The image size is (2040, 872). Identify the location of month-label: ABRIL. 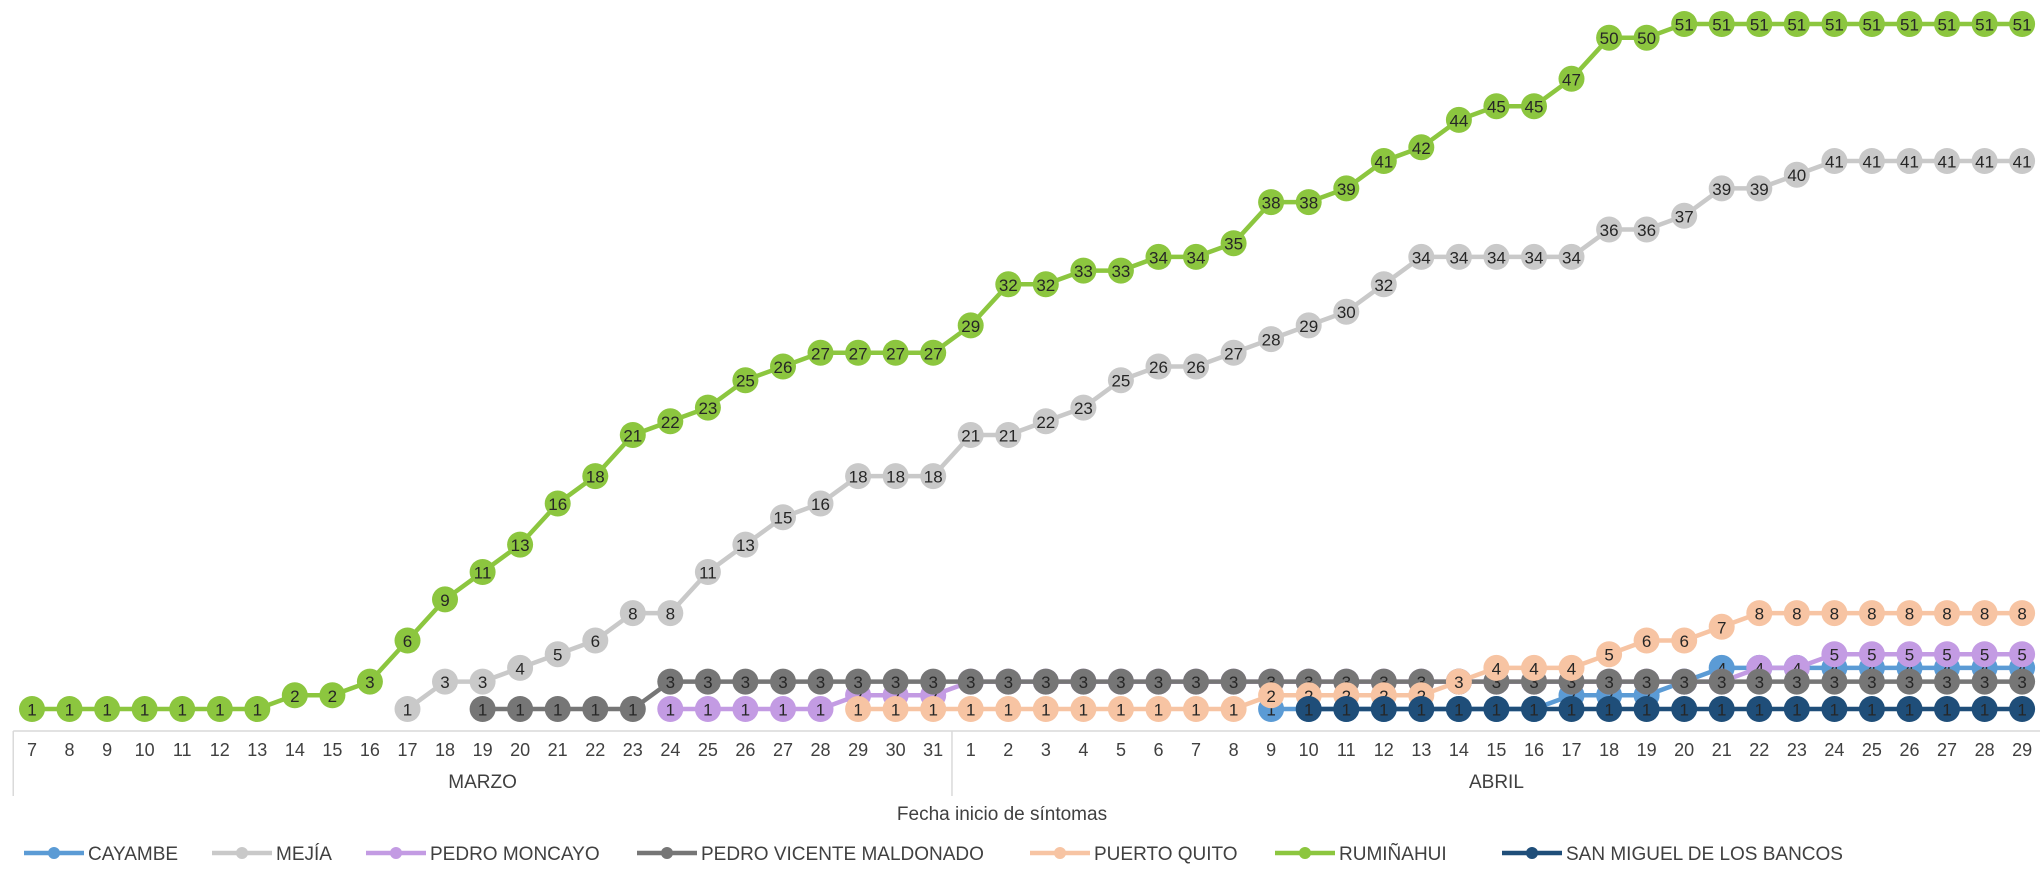
(1496, 782).